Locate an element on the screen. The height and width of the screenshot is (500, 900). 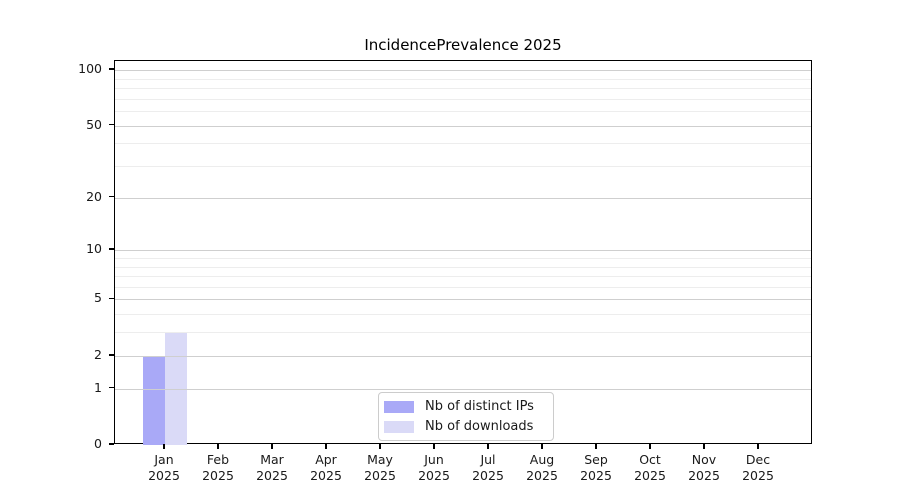
chart-title: IncidencePrevalence 2025 is located at coordinates (463, 45).